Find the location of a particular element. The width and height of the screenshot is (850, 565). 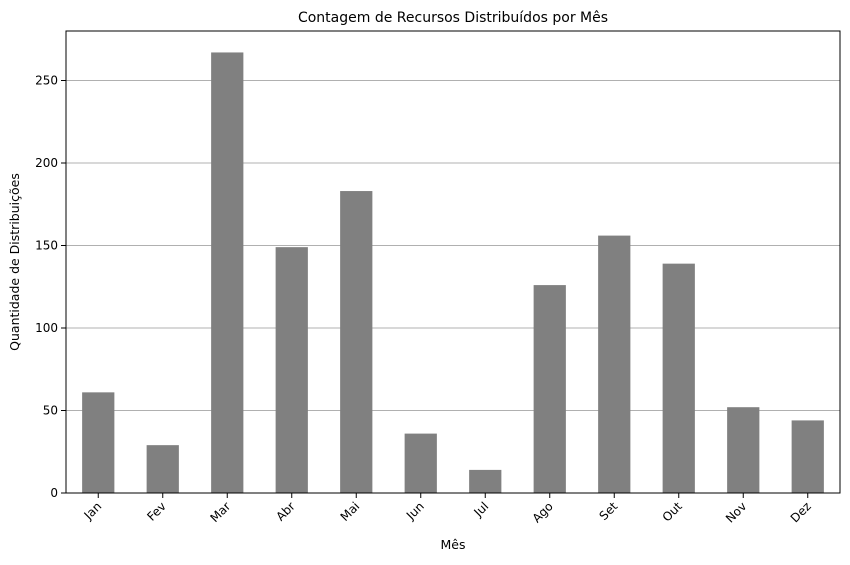

x-axis-label: Mês is located at coordinates (453, 544).